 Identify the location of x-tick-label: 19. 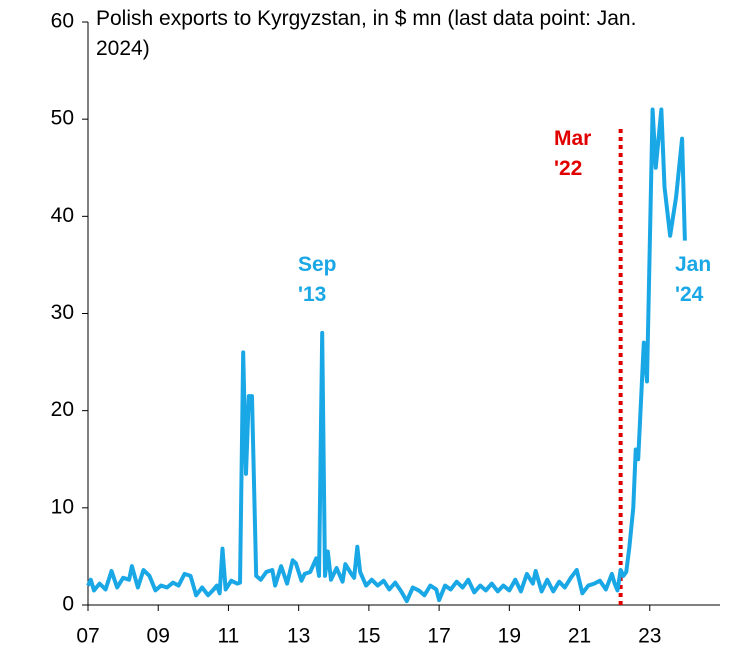
(509, 636).